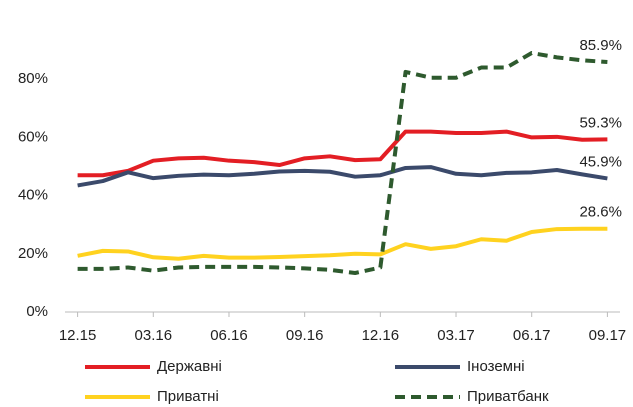  Describe the element at coordinates (600, 161) in the screenshot. I see `data-label: 45.9%` at that location.